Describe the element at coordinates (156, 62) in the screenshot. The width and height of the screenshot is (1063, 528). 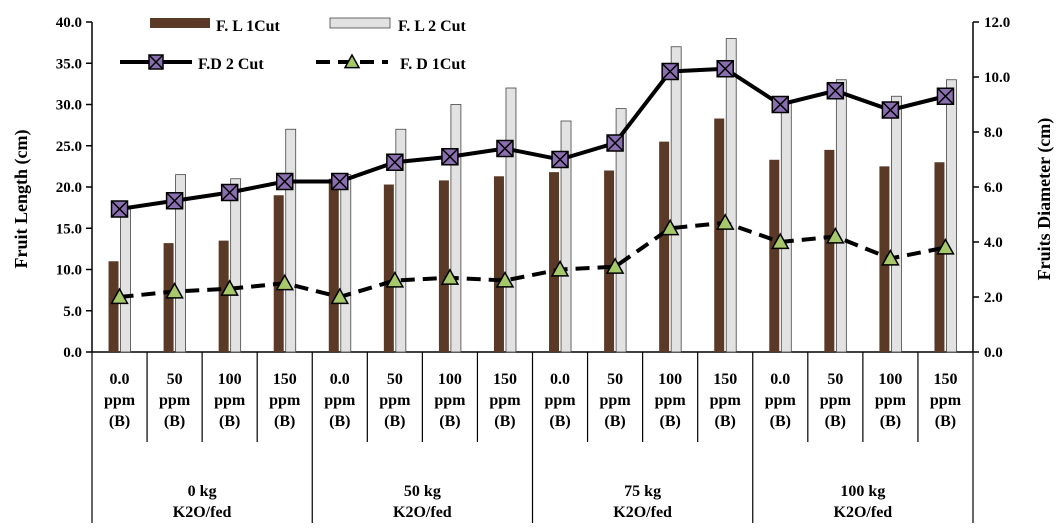
I see `legend-marker-cross` at that location.